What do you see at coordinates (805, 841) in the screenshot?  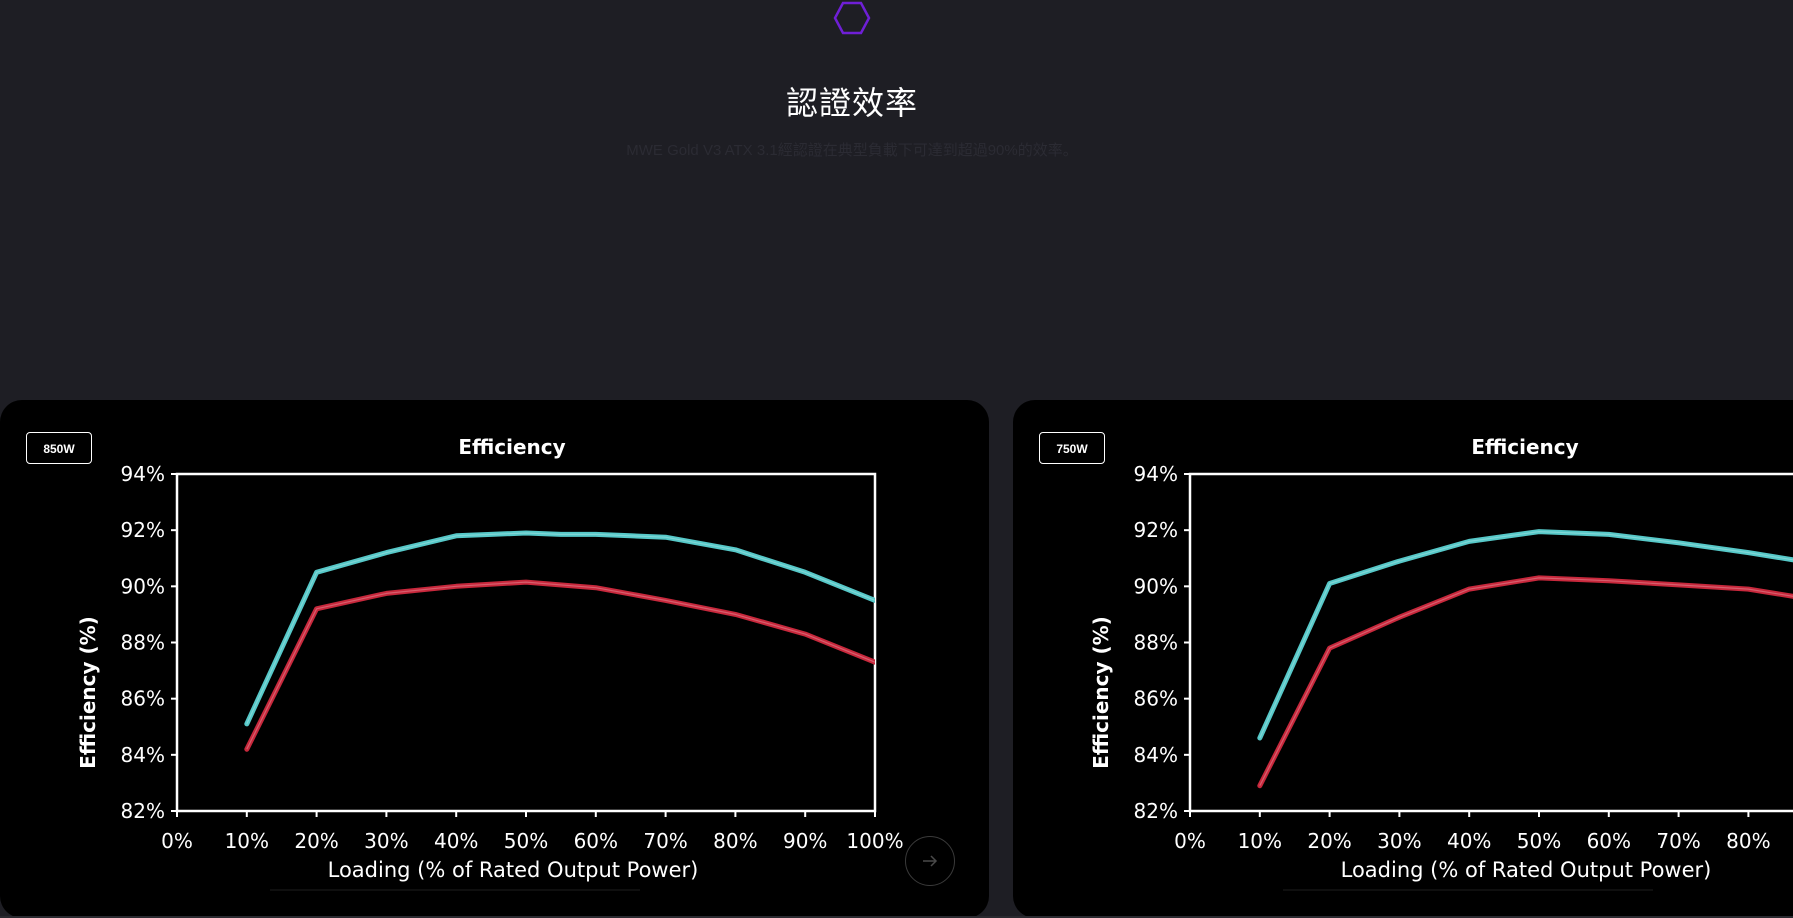 I see `x-tick-label: 90%` at bounding box center [805, 841].